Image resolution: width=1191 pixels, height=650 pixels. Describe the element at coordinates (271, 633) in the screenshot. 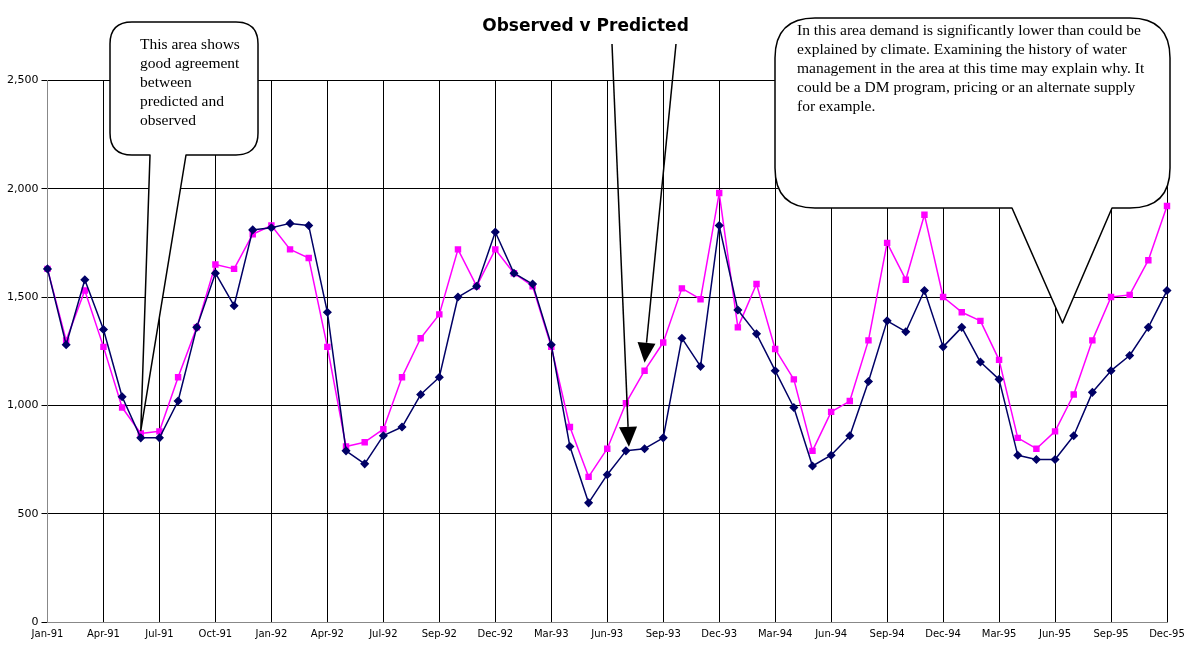

I see `x-tick-label: Jan-92` at that location.